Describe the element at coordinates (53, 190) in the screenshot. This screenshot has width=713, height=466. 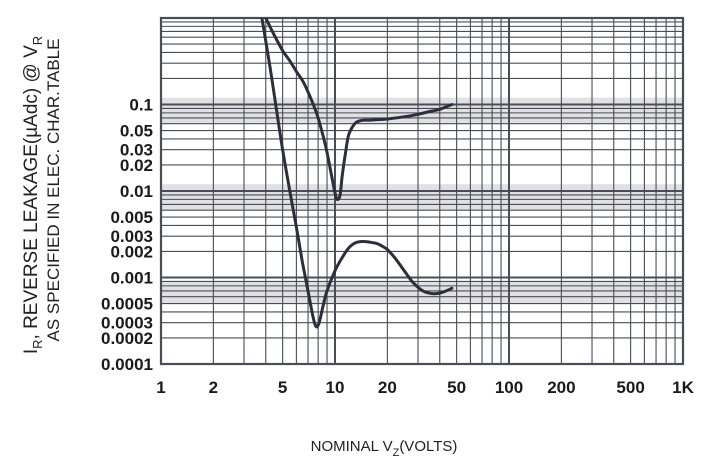
I see `y-axis-label-line-2: AS SPECIFIED IN ELEC. CHAR.TABLE` at that location.